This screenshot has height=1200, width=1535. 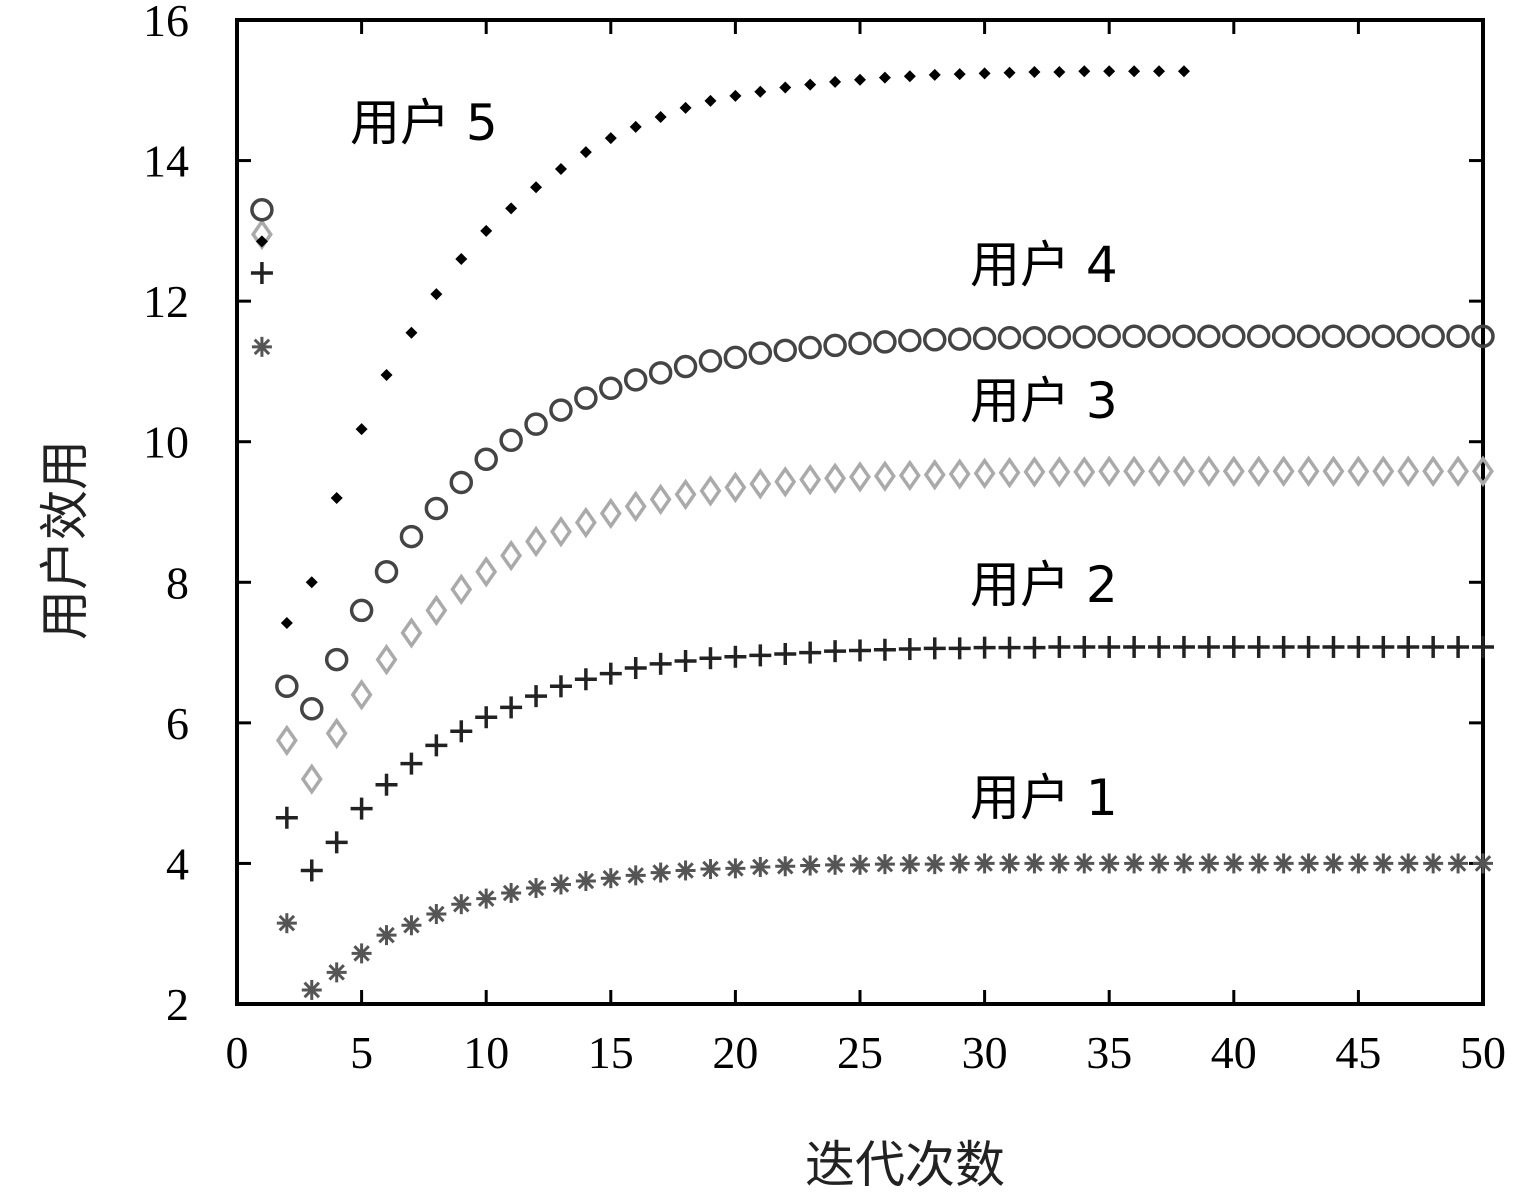 What do you see at coordinates (177, 582) in the screenshot?
I see `y-tick-label: 8` at bounding box center [177, 582].